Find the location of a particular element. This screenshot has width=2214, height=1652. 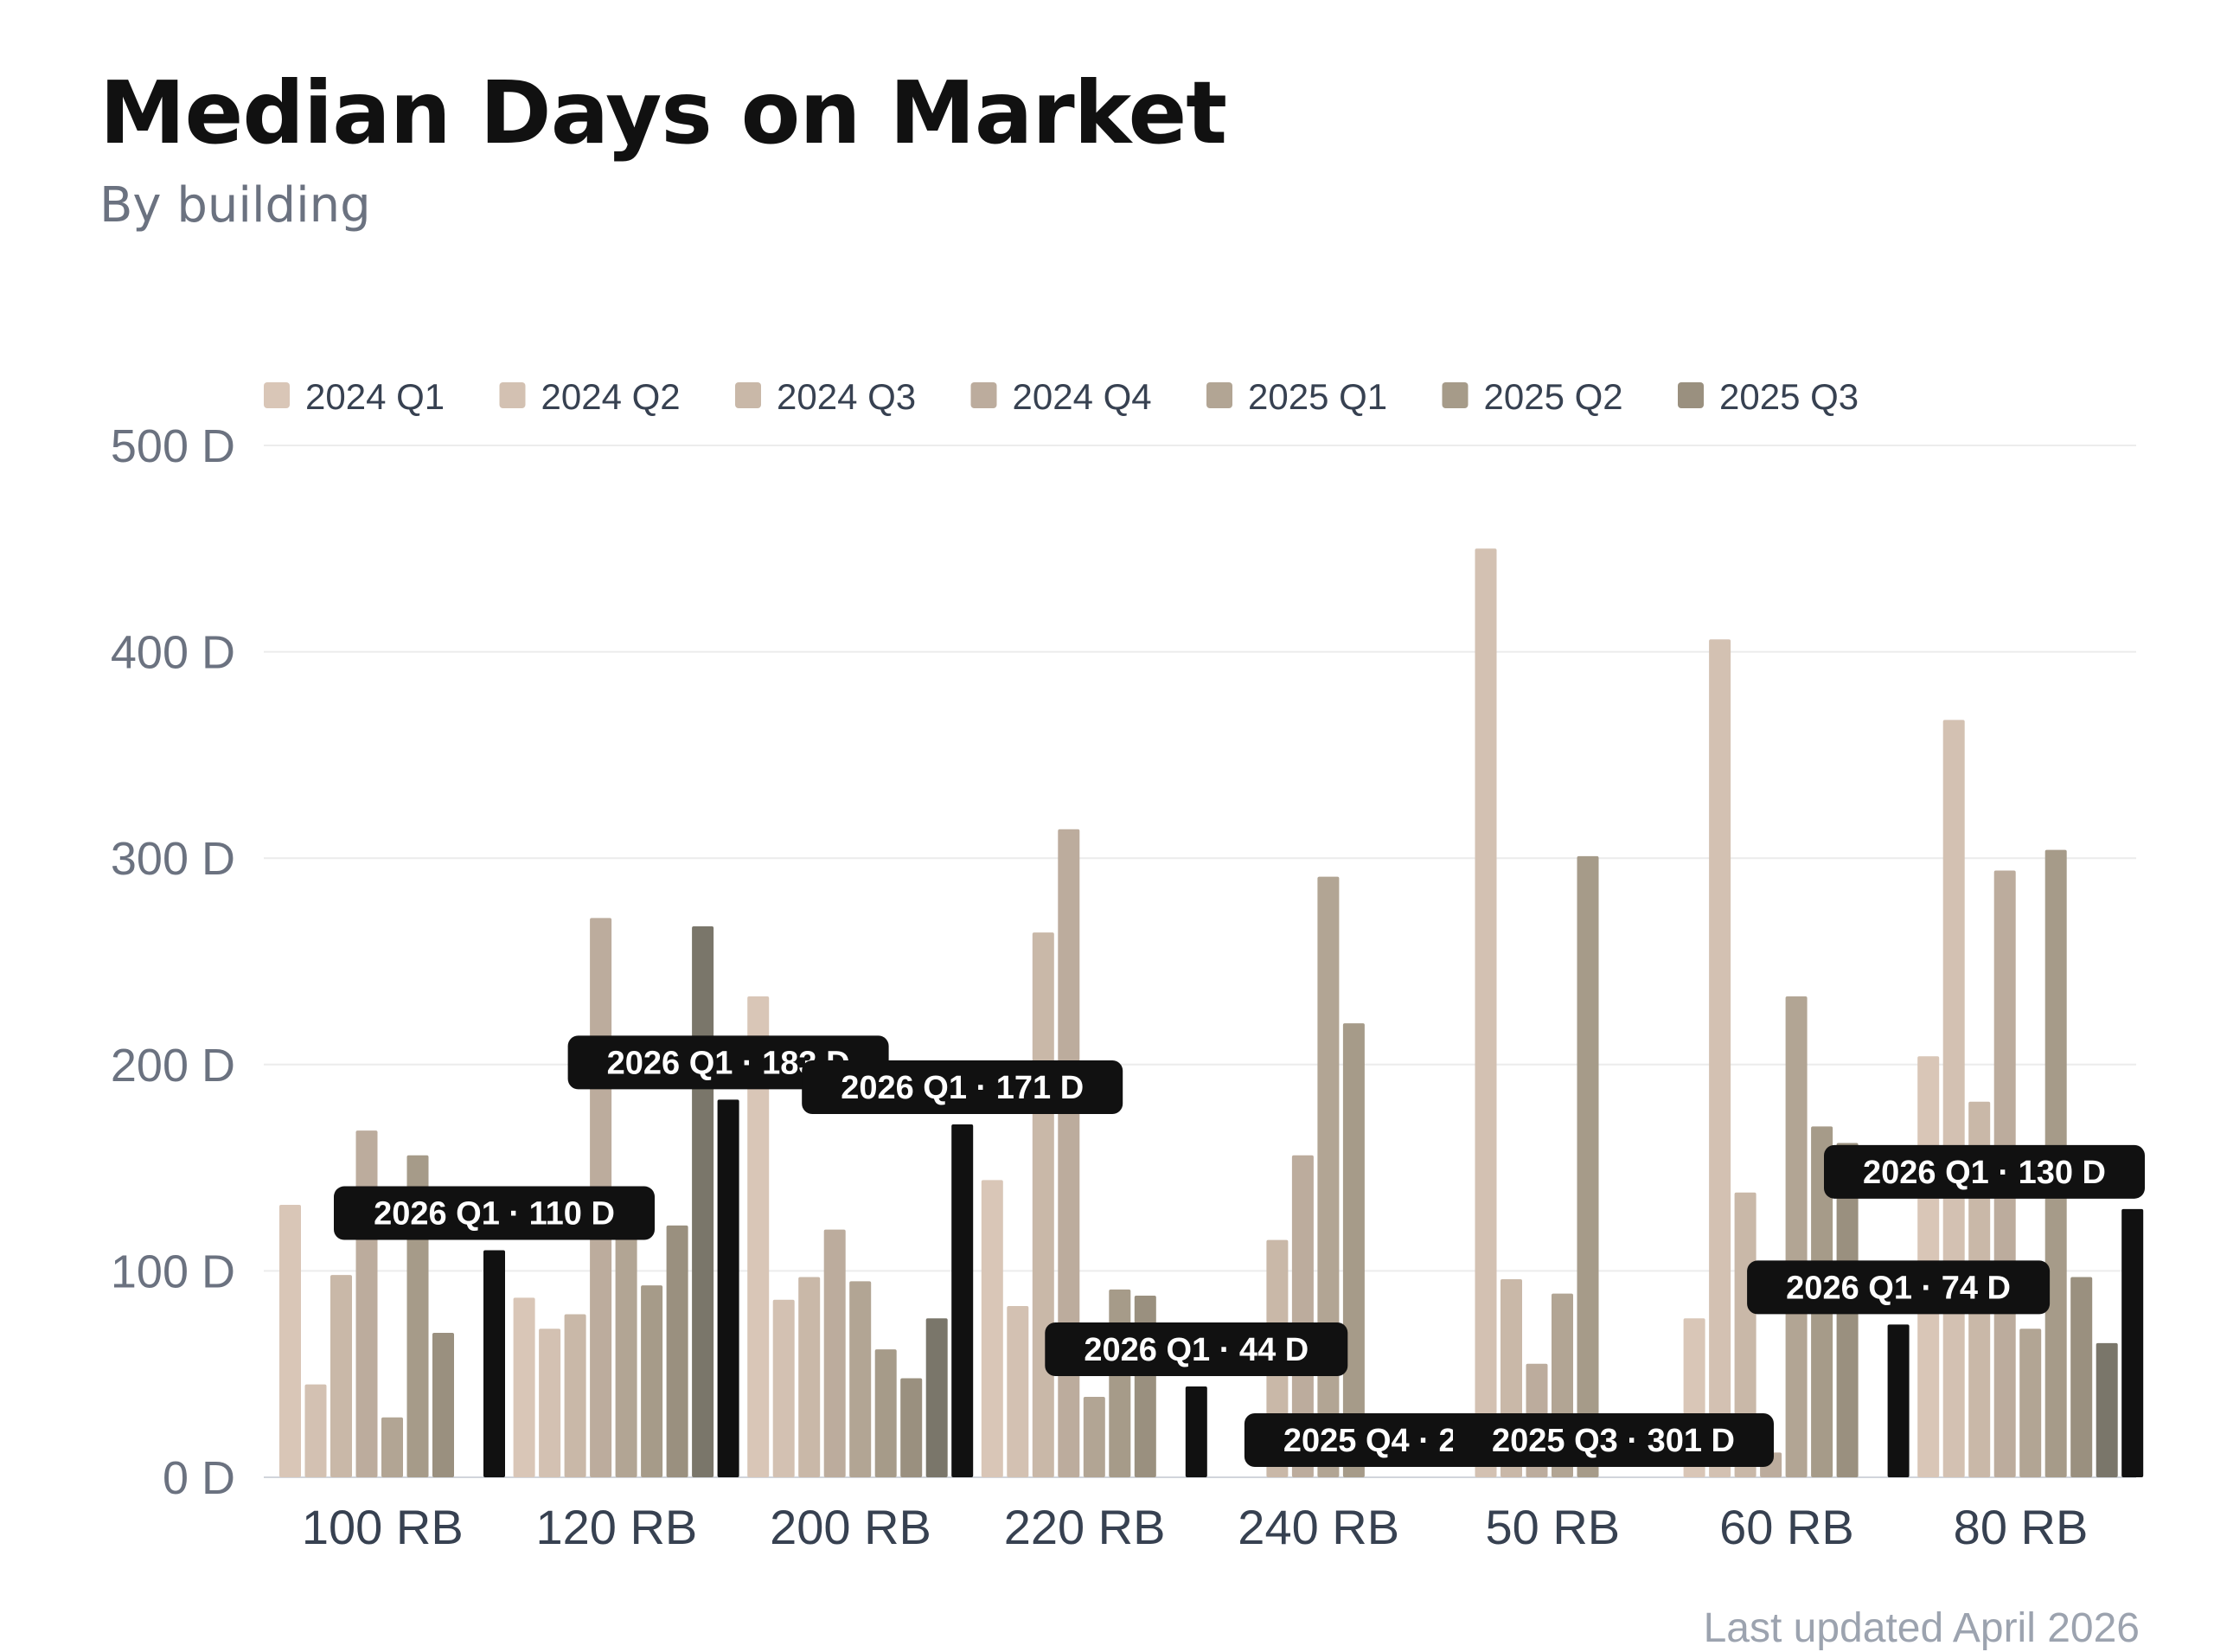

annotation-label: 2026 Q1 · 110 D is located at coordinates (494, 1214).